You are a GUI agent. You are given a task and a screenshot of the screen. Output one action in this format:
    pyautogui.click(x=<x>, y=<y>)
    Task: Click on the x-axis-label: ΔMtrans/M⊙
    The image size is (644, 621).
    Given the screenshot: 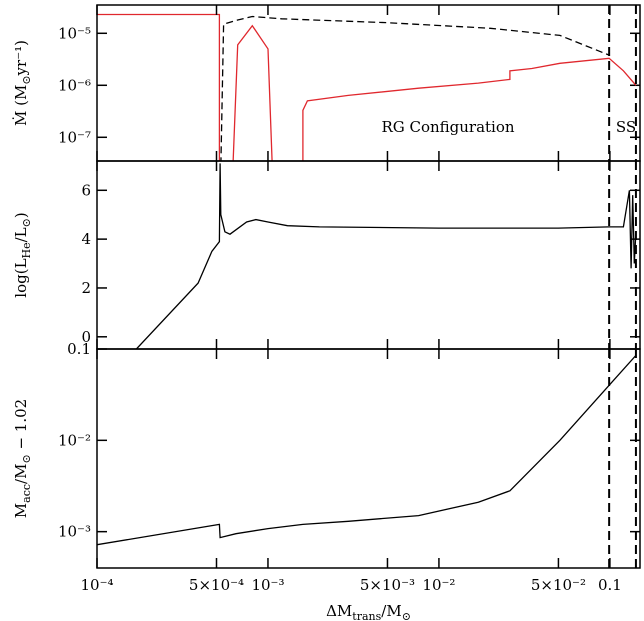 What is the action you would take?
    pyautogui.click(x=368, y=611)
    